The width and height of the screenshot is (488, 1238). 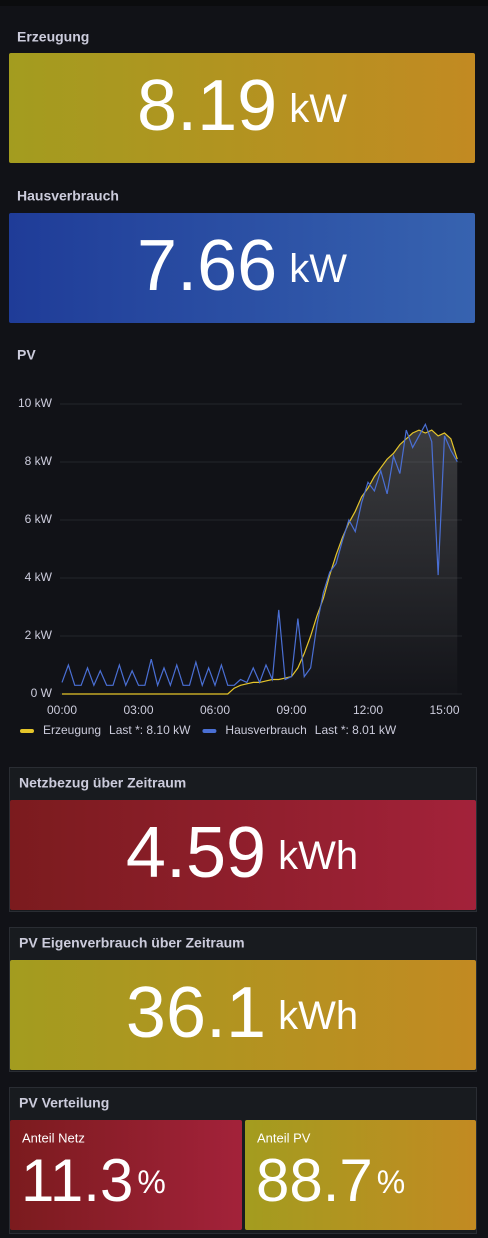 I want to click on stat-value: 36.1, so click(x=196, y=1013).